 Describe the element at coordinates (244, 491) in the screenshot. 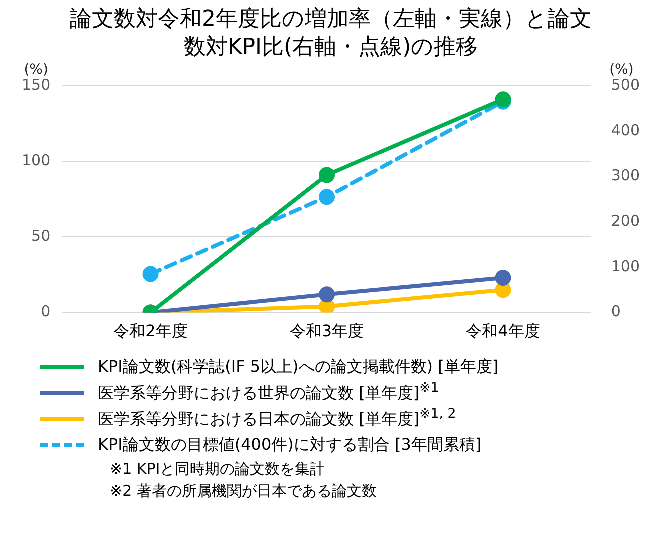

I see `text: ※2 著者の所属機関が日本である論文数` at that location.